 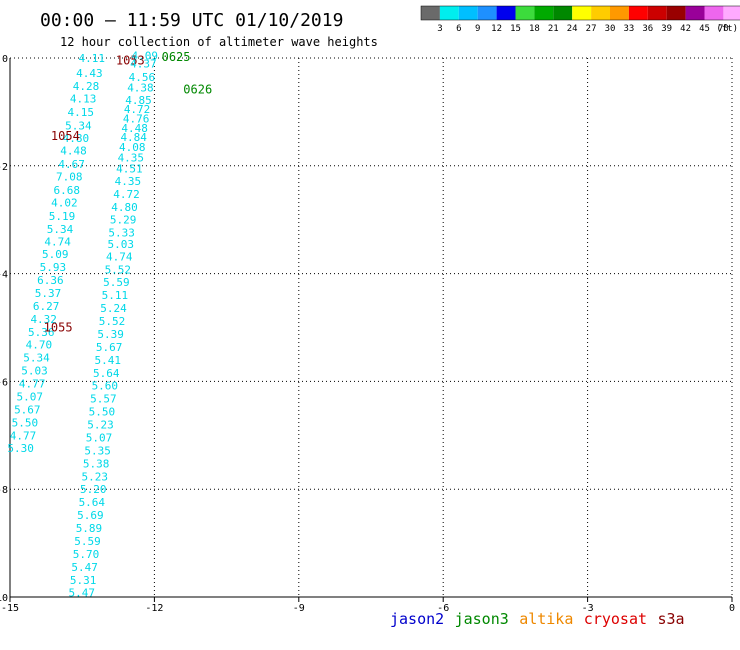 What do you see at coordinates (140, 88) in the screenshot?
I see `wave-height-point: 4.38` at bounding box center [140, 88].